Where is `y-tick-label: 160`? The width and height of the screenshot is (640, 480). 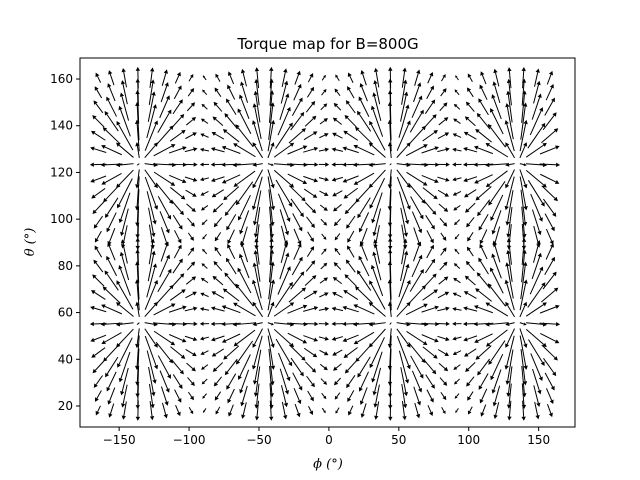 y-tick-label: 160 is located at coordinates (61, 79).